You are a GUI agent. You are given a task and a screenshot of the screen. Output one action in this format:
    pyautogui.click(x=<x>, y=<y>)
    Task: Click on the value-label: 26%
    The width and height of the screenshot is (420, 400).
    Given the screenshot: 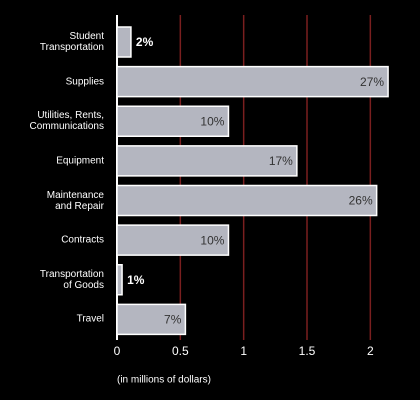 What is the action you would take?
    pyautogui.click(x=361, y=201)
    